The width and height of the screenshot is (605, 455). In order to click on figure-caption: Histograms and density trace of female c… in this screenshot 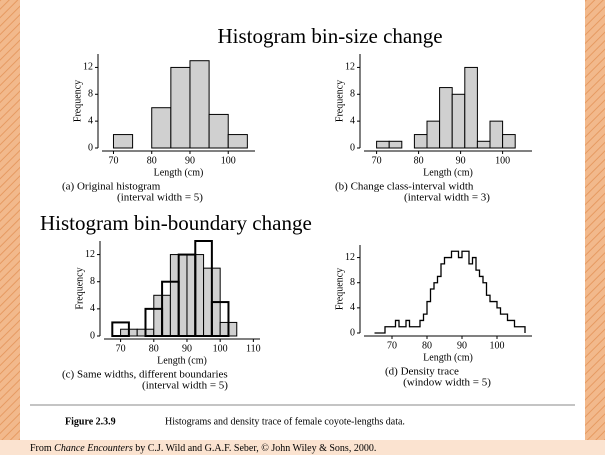, I will do `click(285, 421)`.